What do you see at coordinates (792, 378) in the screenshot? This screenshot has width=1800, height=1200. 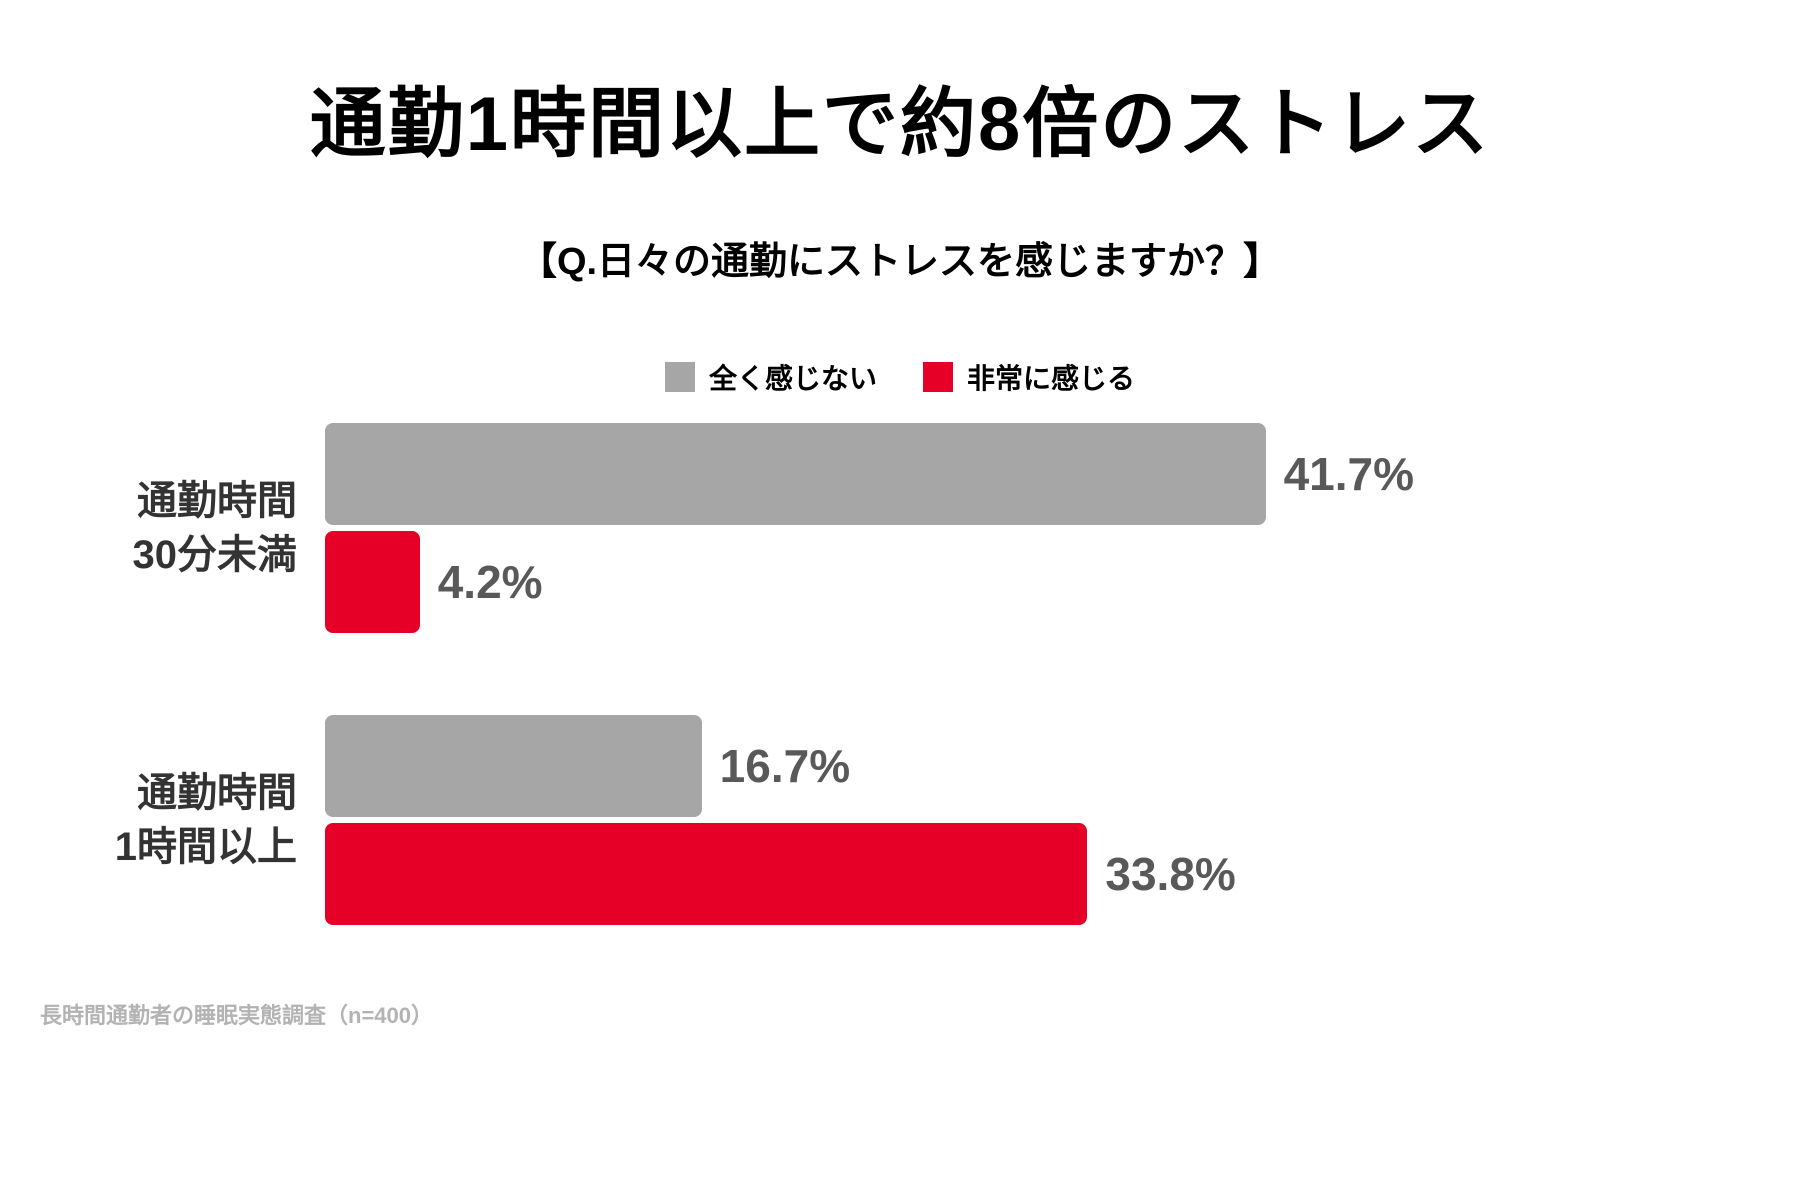 I see `legend-label-none: 全く感じない` at bounding box center [792, 378].